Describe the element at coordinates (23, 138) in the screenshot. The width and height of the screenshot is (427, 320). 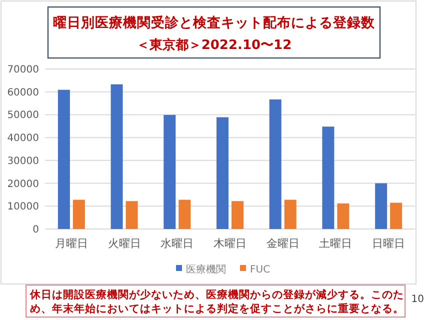
I see `y-tick-label: 40000` at that location.